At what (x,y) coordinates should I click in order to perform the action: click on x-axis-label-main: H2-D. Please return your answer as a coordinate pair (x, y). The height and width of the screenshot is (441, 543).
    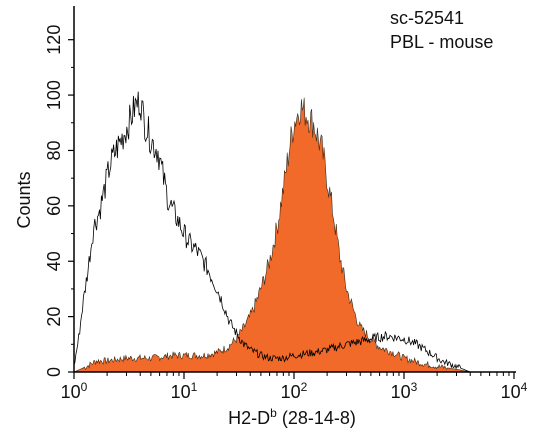
    Looking at the image, I should click on (249, 418).